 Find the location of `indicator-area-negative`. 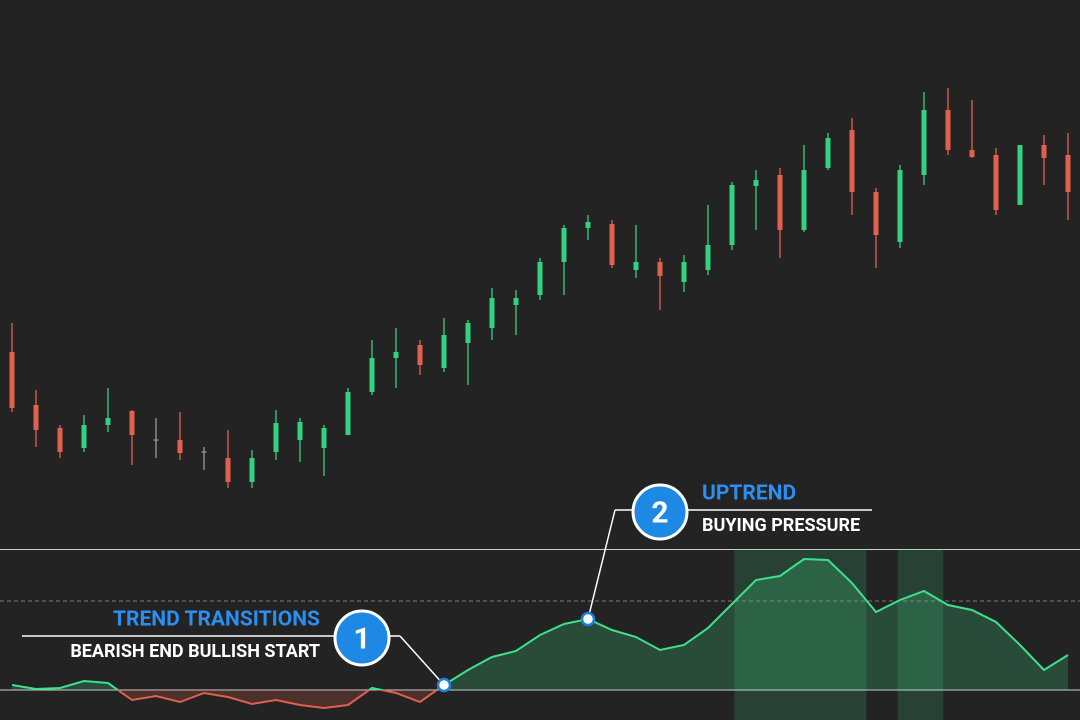

indicator-area-negative is located at coordinates (540, 699).